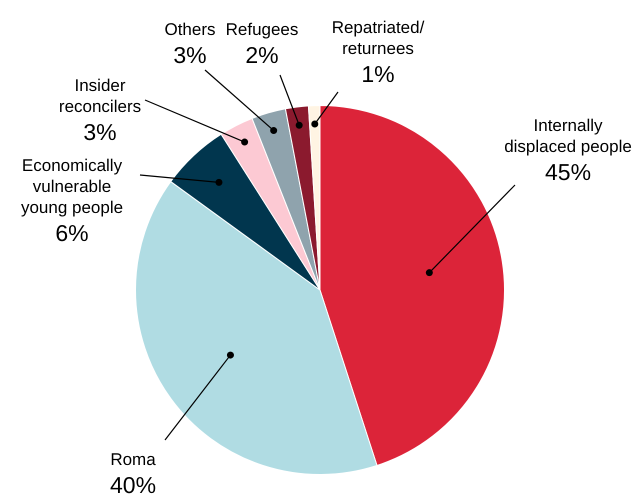 The image size is (633, 497). What do you see at coordinates (133, 484) in the screenshot?
I see `data-label: 40%` at bounding box center [133, 484].